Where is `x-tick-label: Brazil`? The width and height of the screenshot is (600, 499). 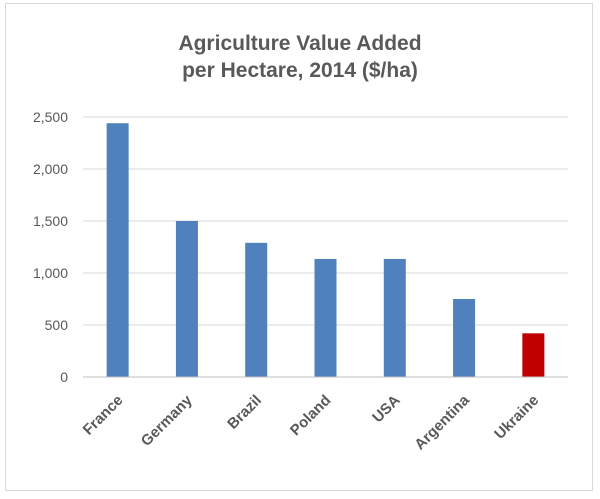 x-tick-label: Brazil is located at coordinates (244, 412).